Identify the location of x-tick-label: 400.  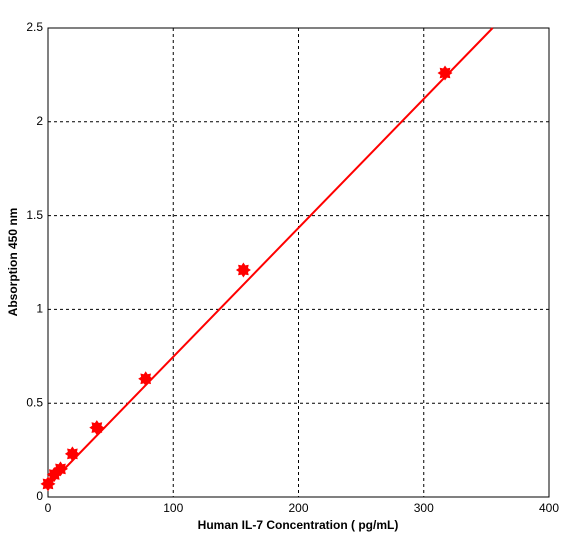
(549, 508).